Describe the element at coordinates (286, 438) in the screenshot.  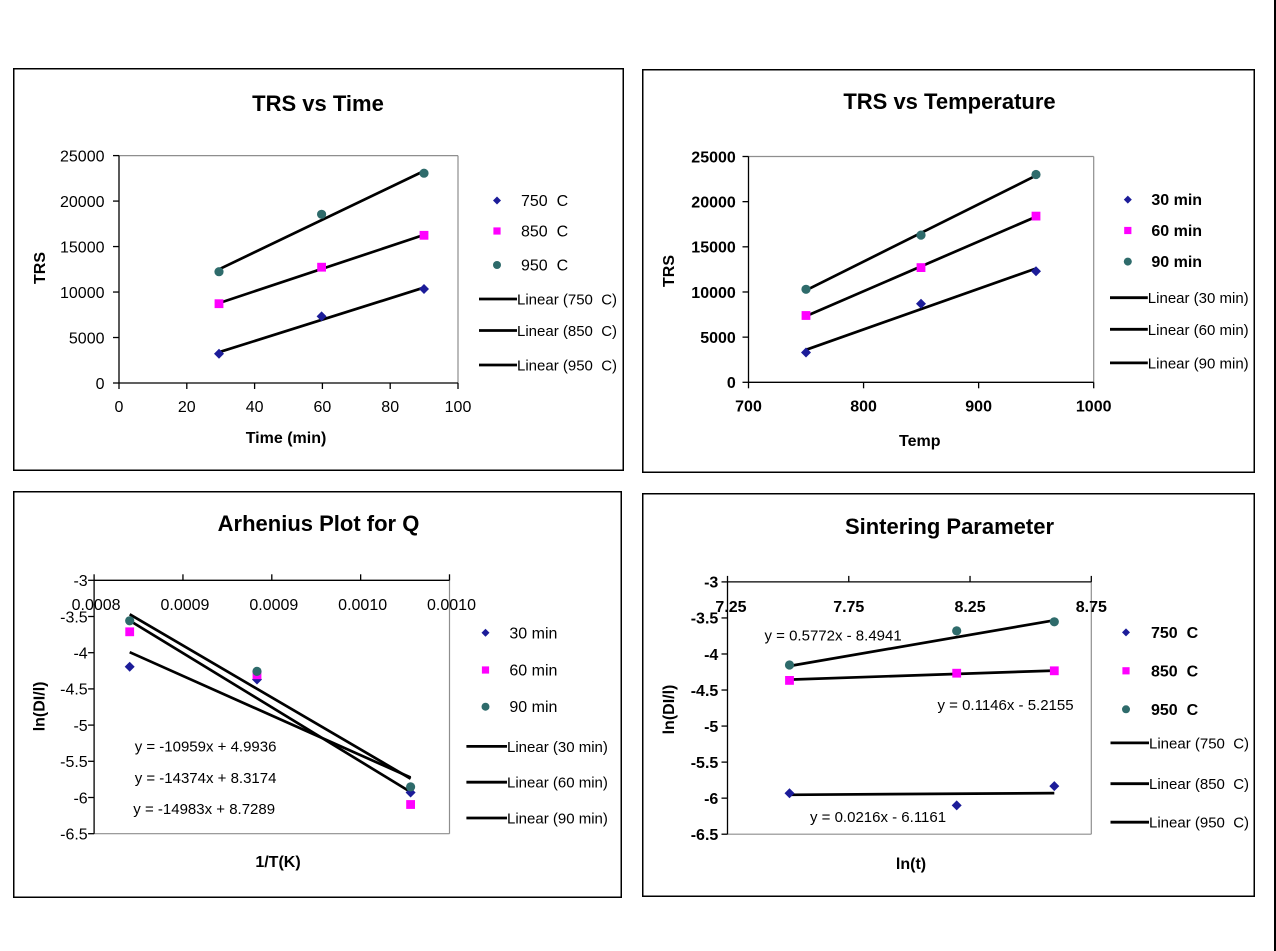
I see `svg-text: Time (min)` at that location.